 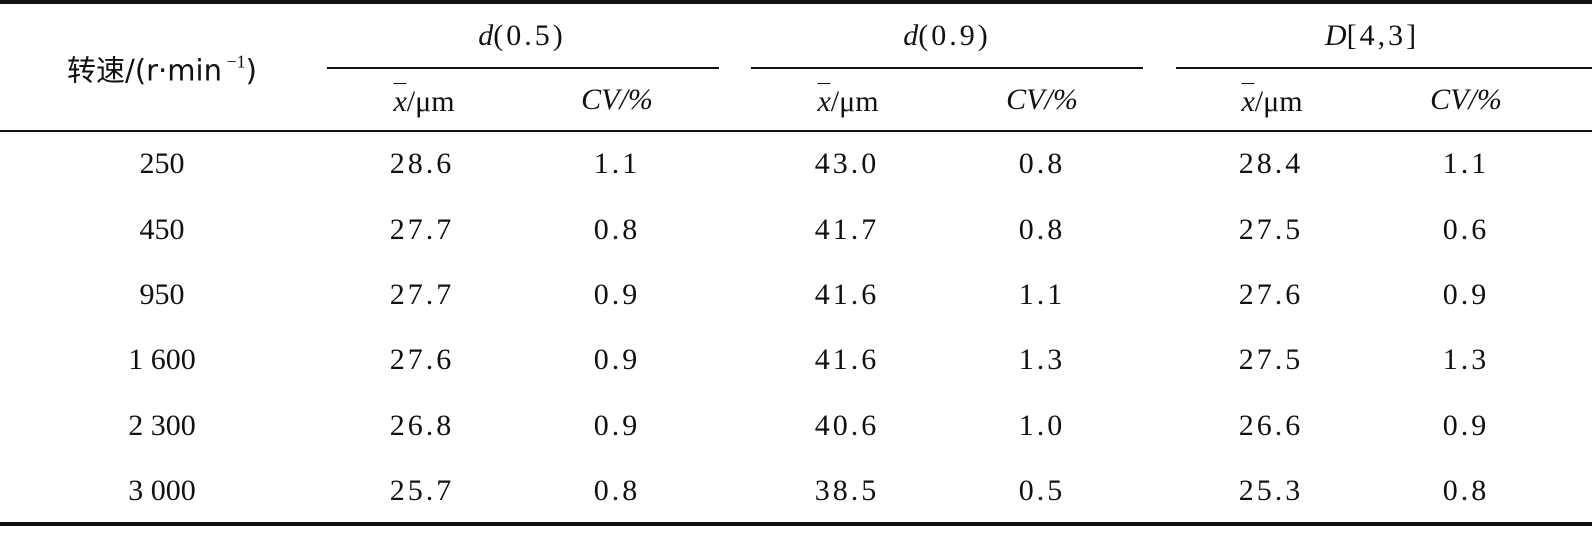 I want to click on cell-d43-cv: 1.1, so click(x=1466, y=163).